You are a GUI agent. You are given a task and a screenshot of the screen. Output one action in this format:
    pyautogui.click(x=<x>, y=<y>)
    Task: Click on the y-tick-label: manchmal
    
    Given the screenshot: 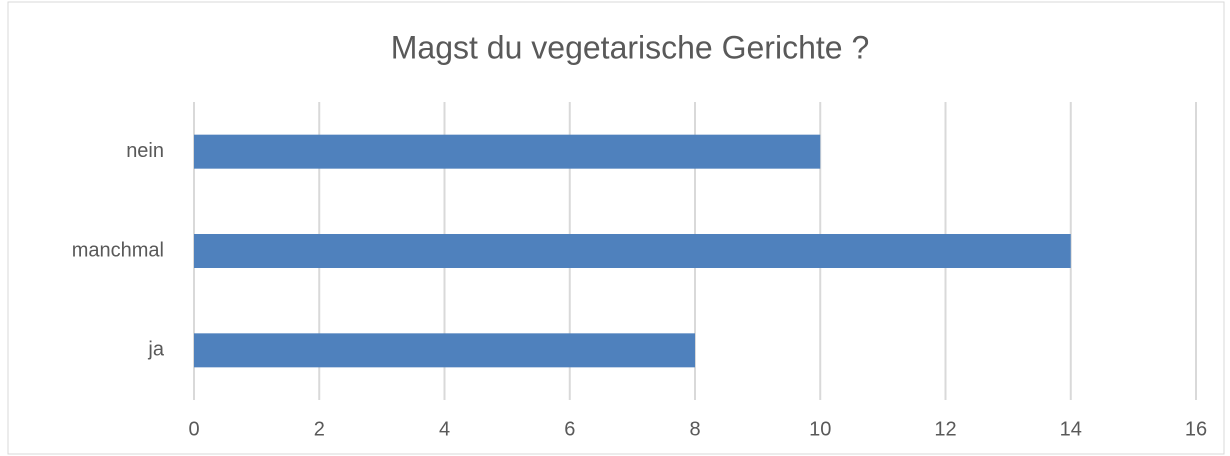 What is the action you would take?
    pyautogui.click(x=118, y=250)
    